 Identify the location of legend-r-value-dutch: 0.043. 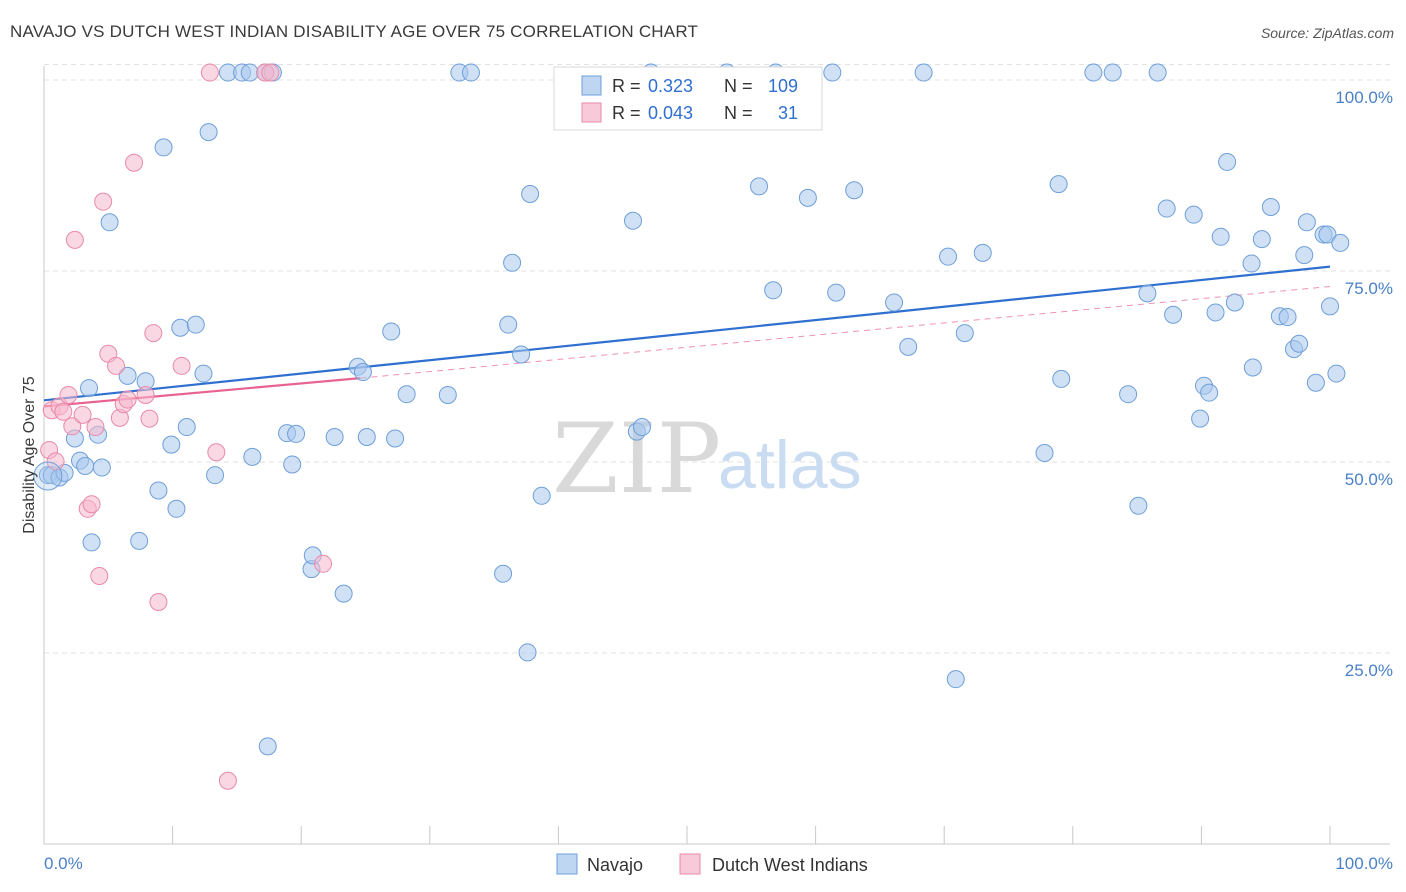
(670, 113).